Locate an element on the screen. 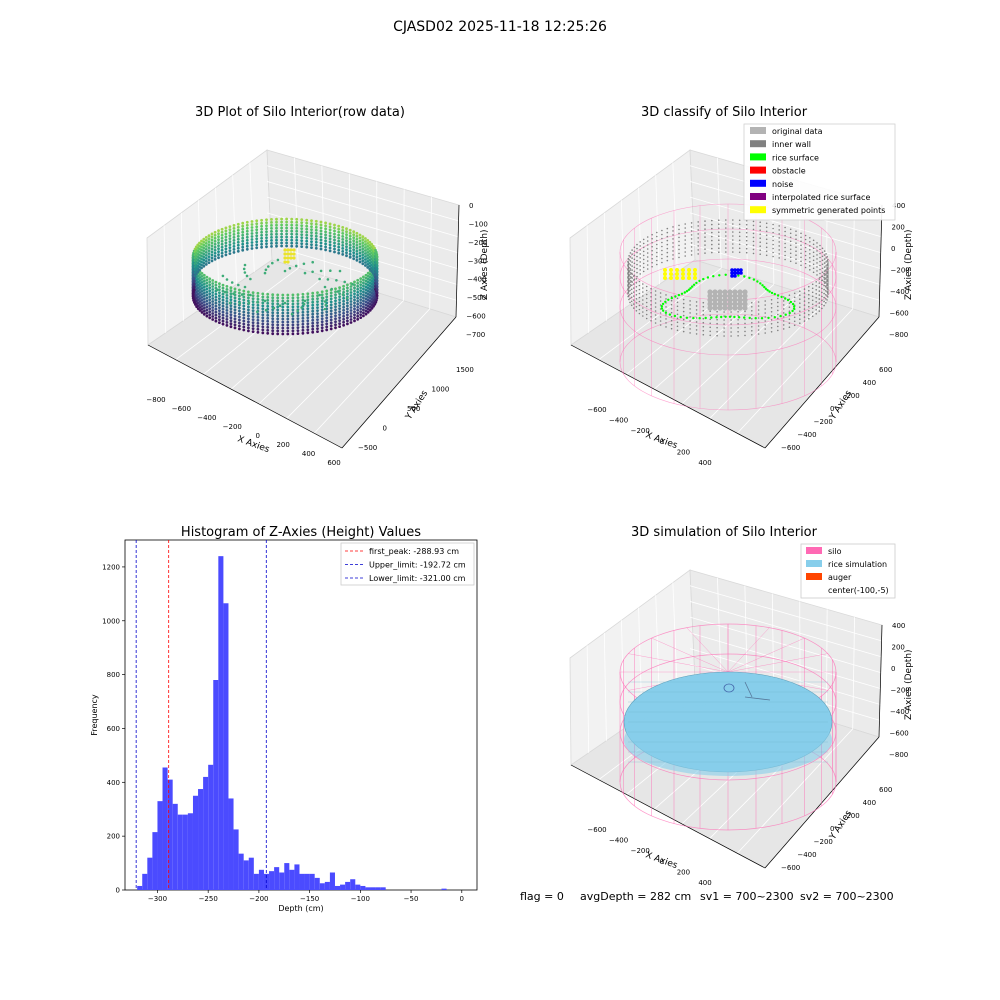  legend-label: first_peak: -288.93 cm is located at coordinates (414, 551).